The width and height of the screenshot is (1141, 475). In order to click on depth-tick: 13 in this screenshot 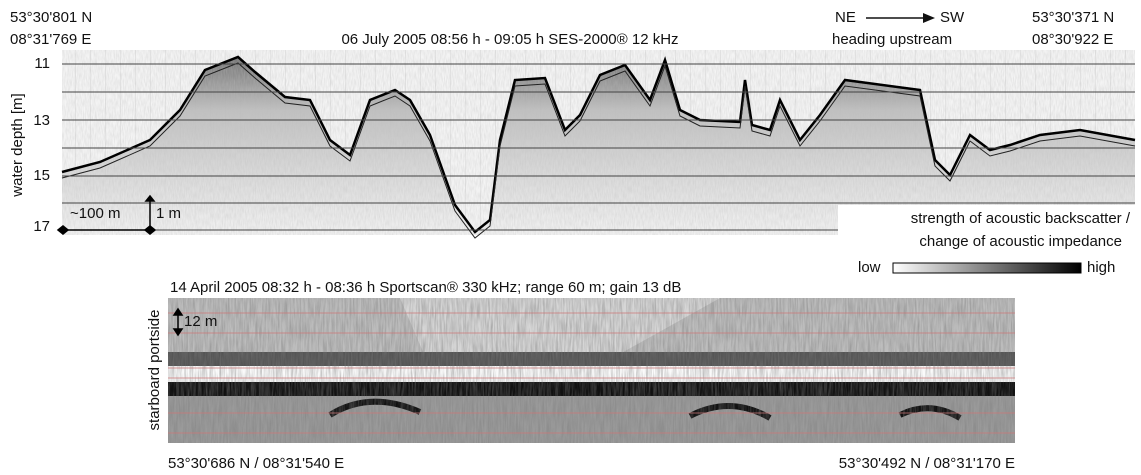, I will do `click(41, 120)`.